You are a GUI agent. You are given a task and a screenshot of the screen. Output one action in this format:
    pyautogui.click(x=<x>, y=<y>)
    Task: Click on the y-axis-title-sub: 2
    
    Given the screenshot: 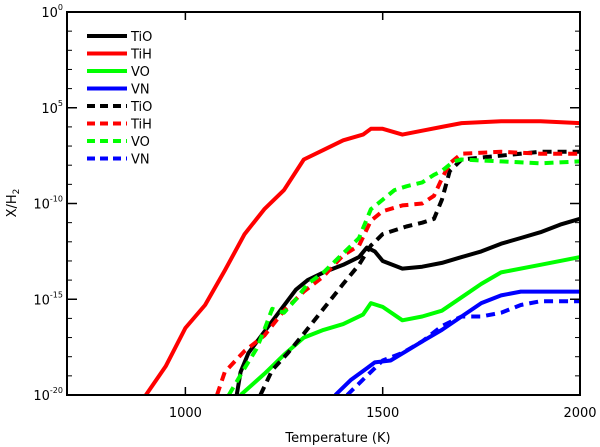 What is the action you would take?
    pyautogui.click(x=17, y=192)
    